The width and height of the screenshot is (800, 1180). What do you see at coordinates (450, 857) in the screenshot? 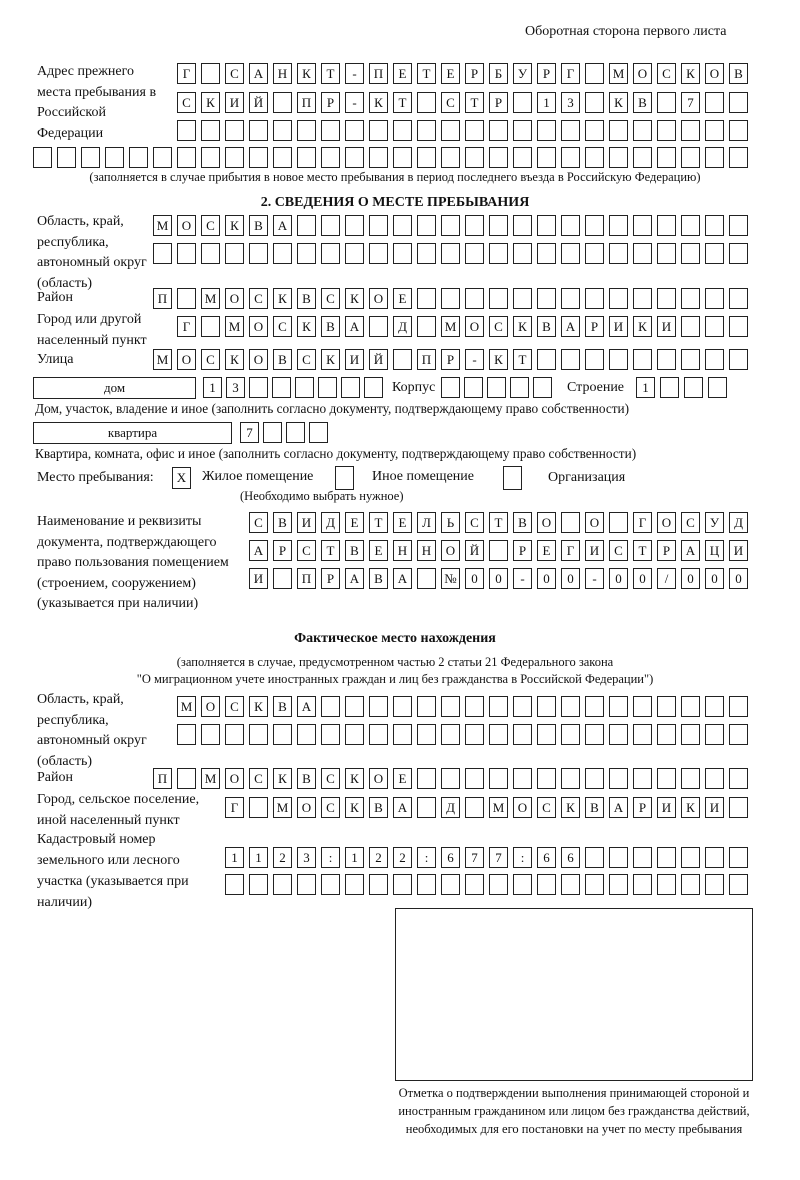
I see `char-cell: 6` at bounding box center [450, 857].